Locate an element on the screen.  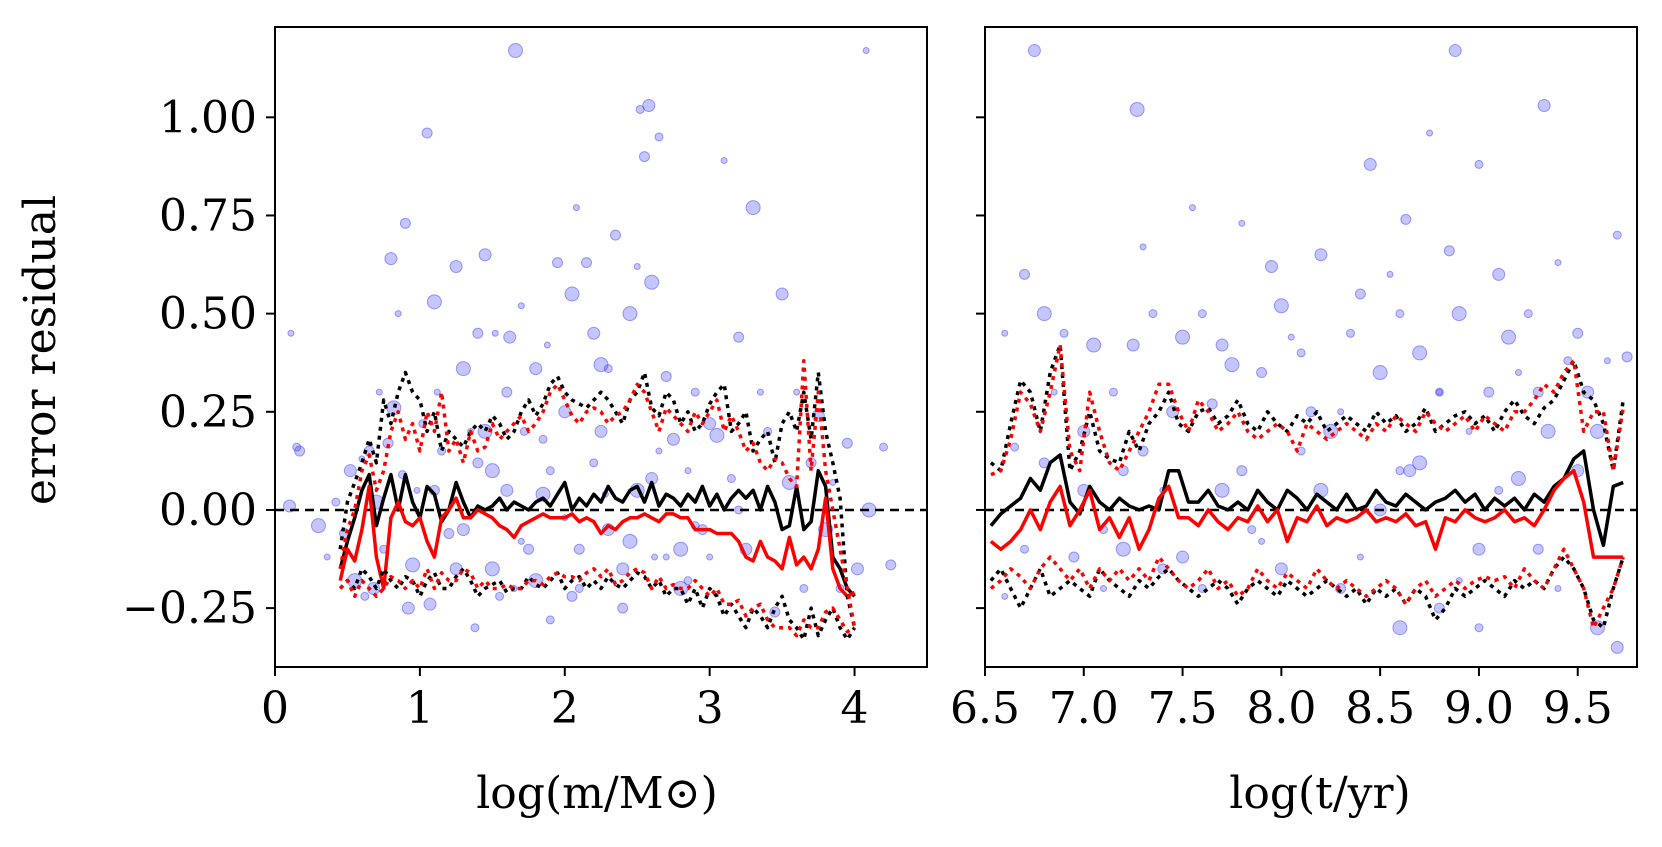
y-axis-label-left: error residual is located at coordinates (40, 350).